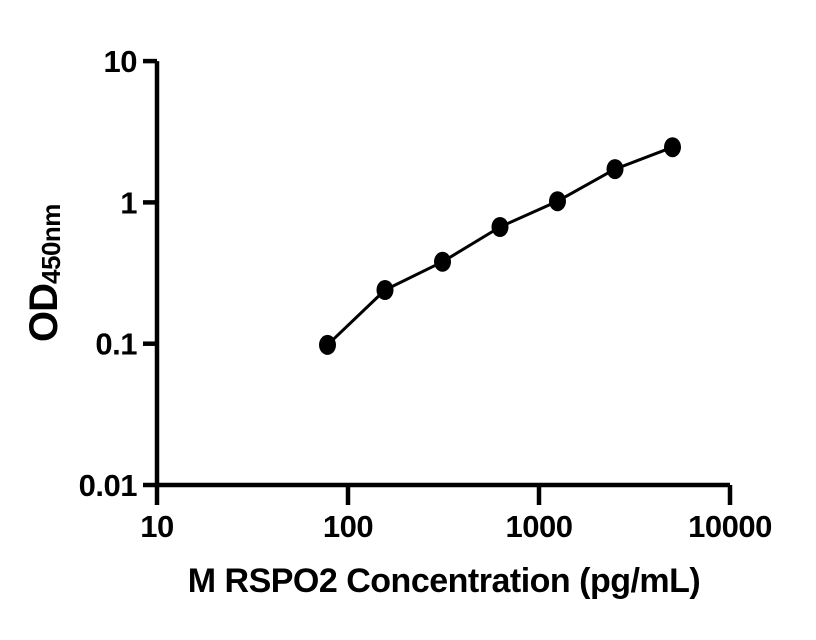  Describe the element at coordinates (444, 581) in the screenshot. I see `x-axis-title: M RSPO2 Concentration (pg/mL)` at that location.